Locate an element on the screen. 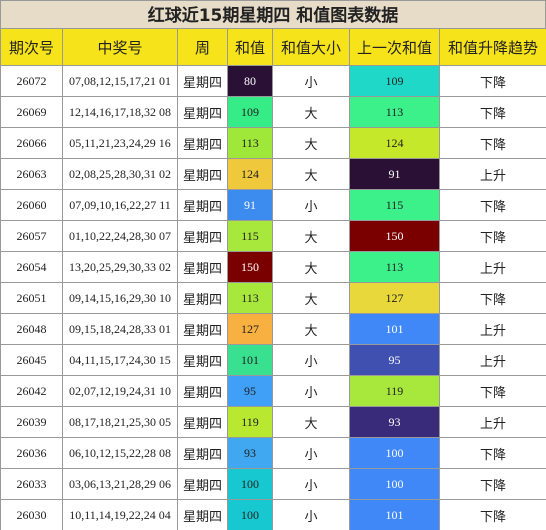 This screenshot has width=546, height=530. issue-cell: 26045 is located at coordinates (31, 360).